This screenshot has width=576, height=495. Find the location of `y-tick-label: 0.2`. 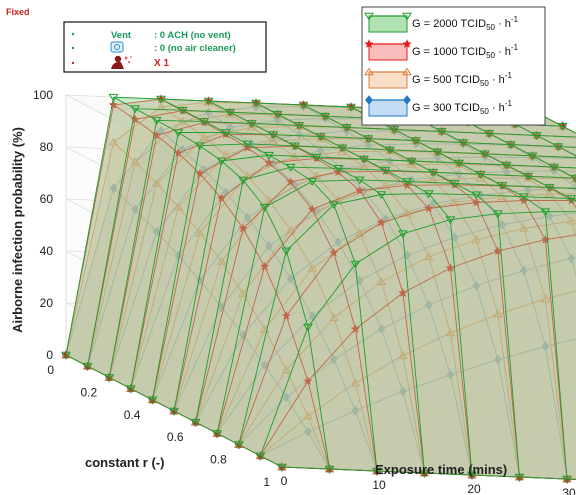

y-tick-label: 0.2 is located at coordinates (89, 392).